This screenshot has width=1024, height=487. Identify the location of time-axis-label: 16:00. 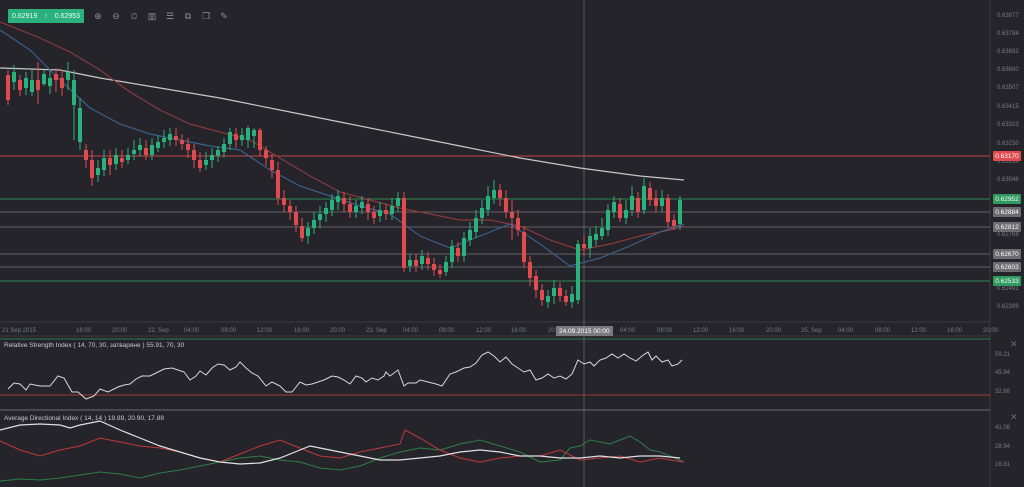
(737, 331).